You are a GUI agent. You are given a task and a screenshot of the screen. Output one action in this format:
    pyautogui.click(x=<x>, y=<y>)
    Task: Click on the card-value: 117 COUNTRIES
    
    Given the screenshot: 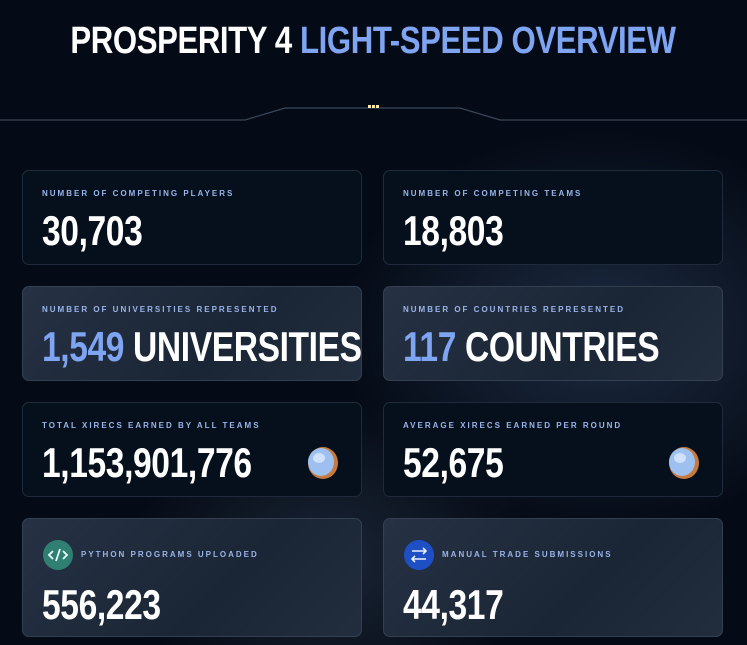 What is the action you would take?
    pyautogui.click(x=531, y=347)
    